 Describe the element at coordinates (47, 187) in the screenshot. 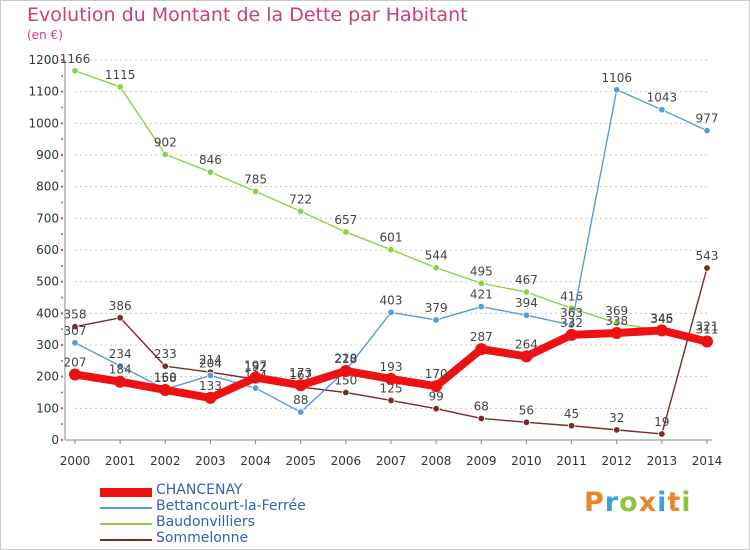

I see `y-tick-label: 800` at that location.